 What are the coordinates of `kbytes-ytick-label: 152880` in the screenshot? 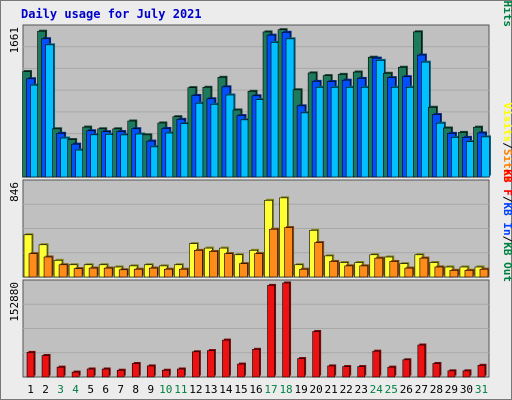 It's located at (14, 302).